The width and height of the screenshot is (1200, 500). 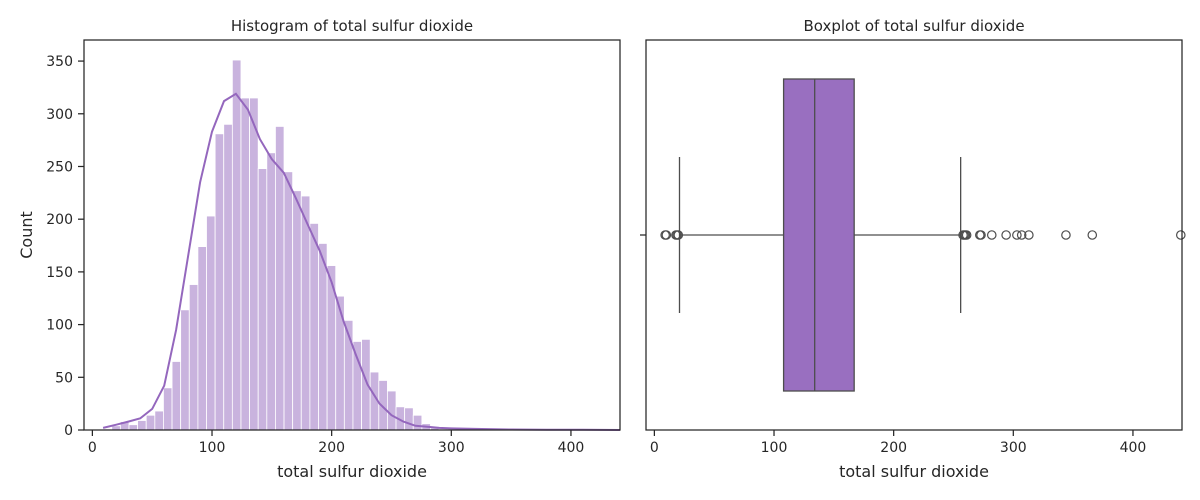 I want to click on histogram-x-label: total sulfur dioxide, so click(x=352, y=471).